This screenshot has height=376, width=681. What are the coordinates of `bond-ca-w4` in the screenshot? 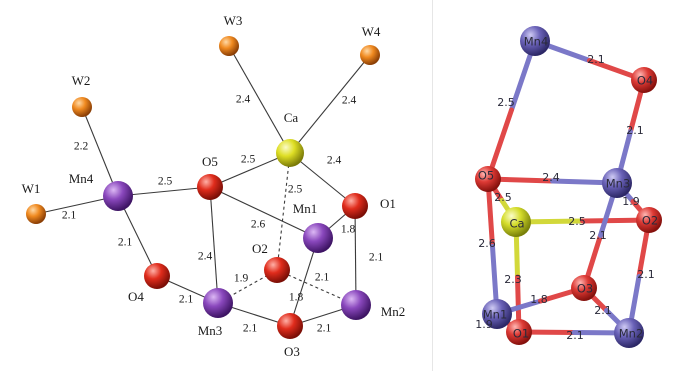 It's located at (330, 104).